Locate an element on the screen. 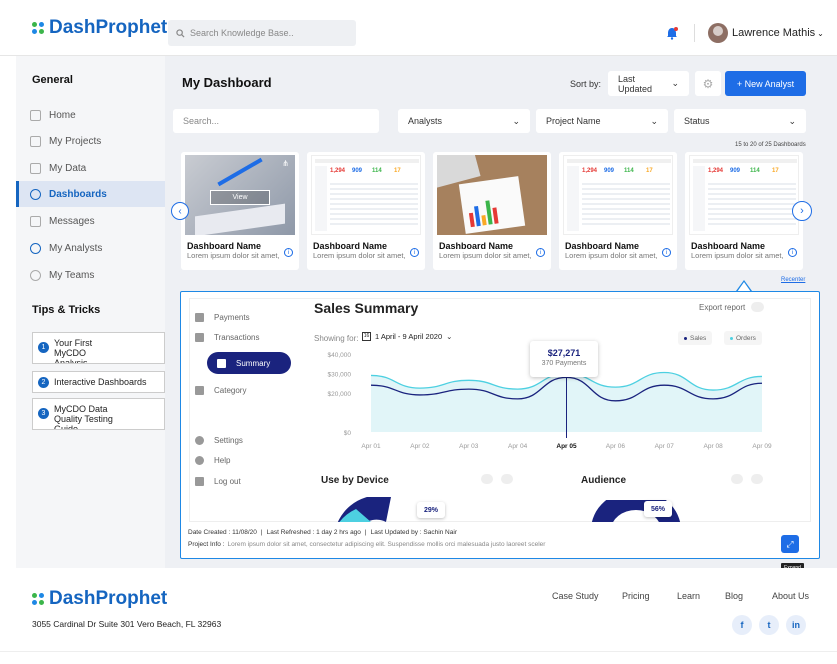 The height and width of the screenshot is (664, 837). footer-link-learn: Learn is located at coordinates (689, 596).